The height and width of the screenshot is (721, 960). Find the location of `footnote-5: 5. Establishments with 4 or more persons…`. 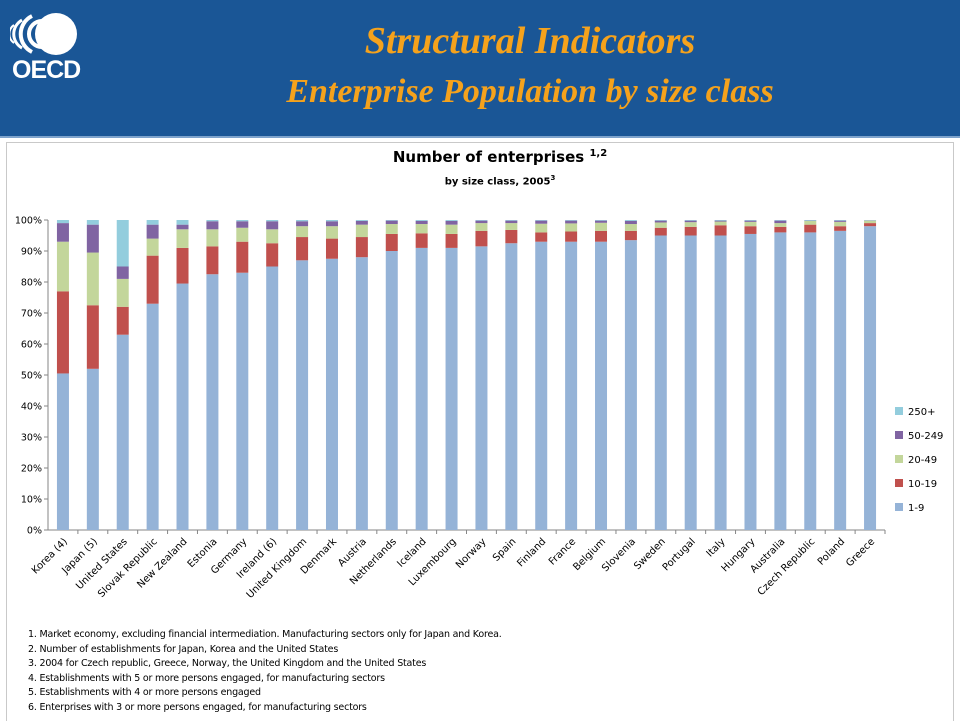

footnote-5: 5. Establishments with 4 or more persons… is located at coordinates (478, 693).